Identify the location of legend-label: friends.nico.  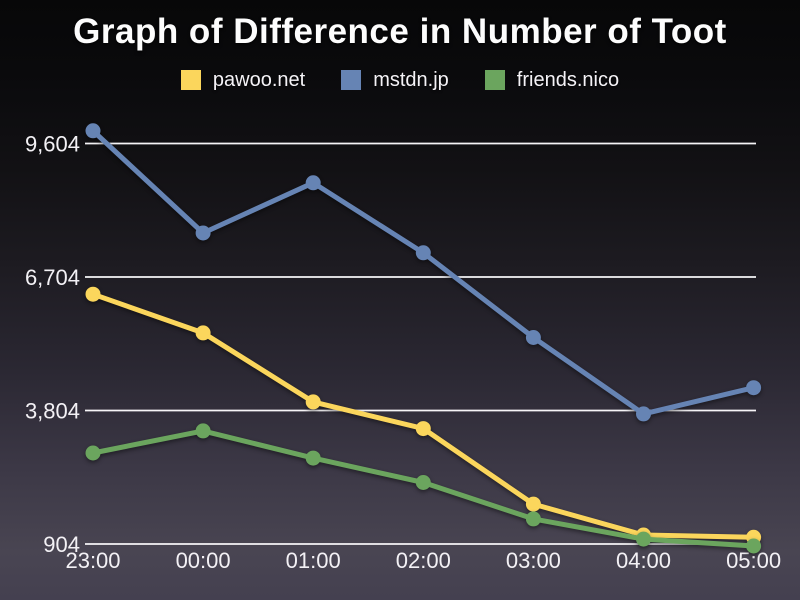
(568, 79).